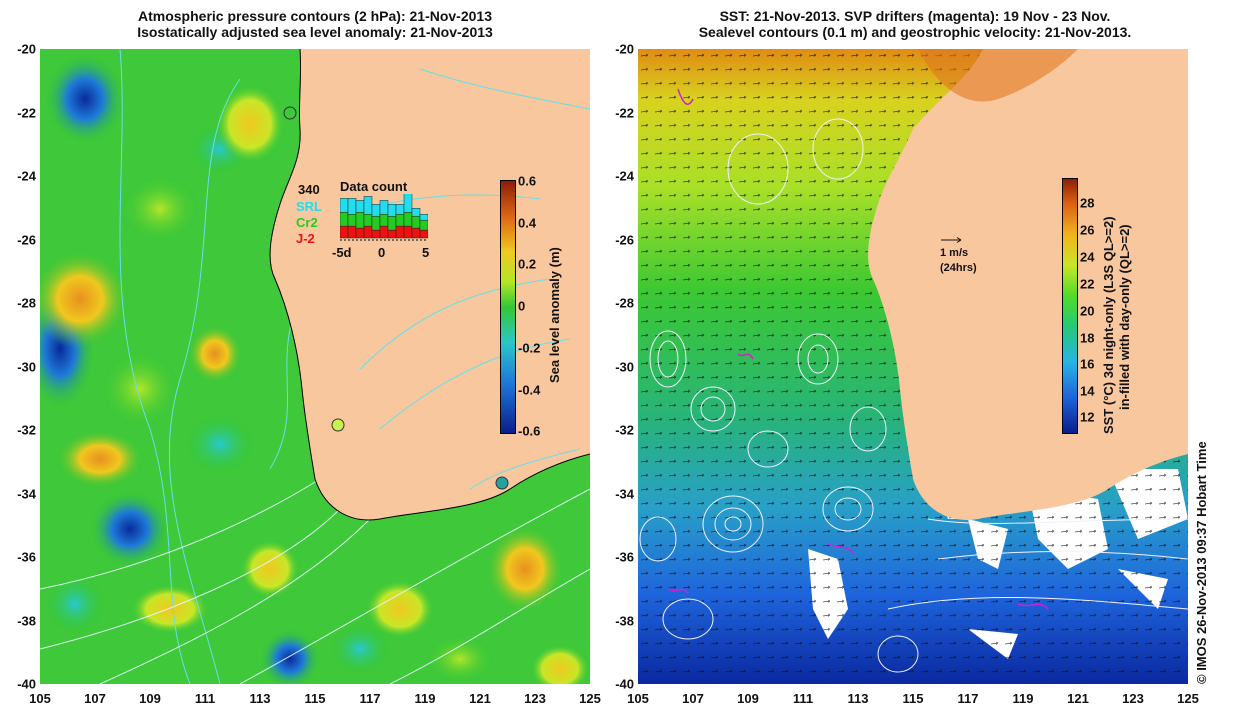  I want to click on right-lat-tick: -36, so click(624, 557).